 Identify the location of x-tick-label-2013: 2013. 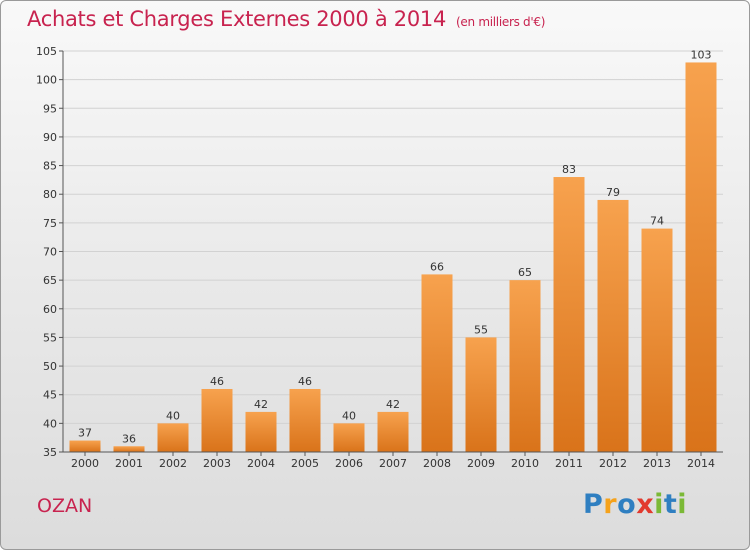
(657, 463).